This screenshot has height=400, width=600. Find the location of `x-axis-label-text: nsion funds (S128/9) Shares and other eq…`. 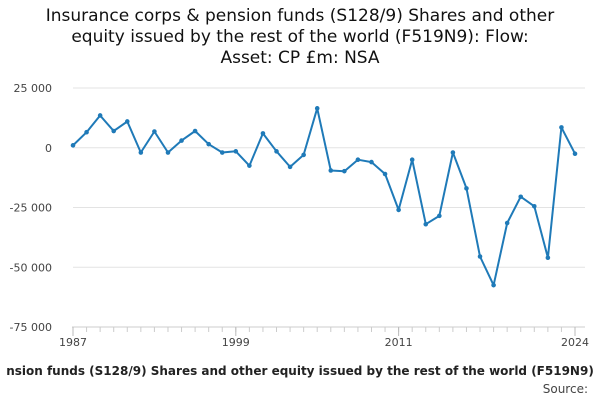

x-axis-label-text: nsion funds (S128/9) Shares and other eq… is located at coordinates (300, 371).